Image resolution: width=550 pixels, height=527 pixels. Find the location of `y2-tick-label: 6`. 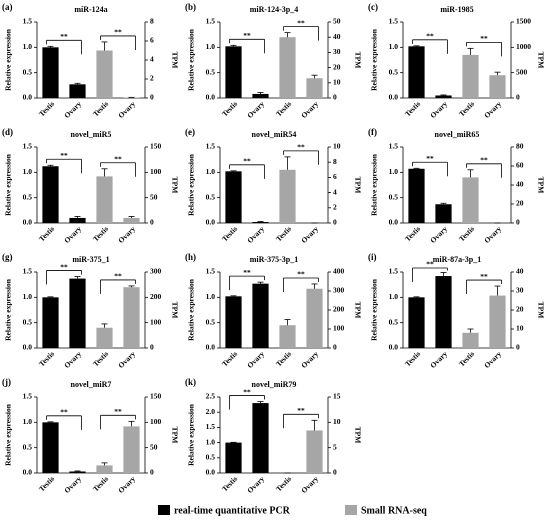

y2-tick-label: 6 is located at coordinates (335, 176).